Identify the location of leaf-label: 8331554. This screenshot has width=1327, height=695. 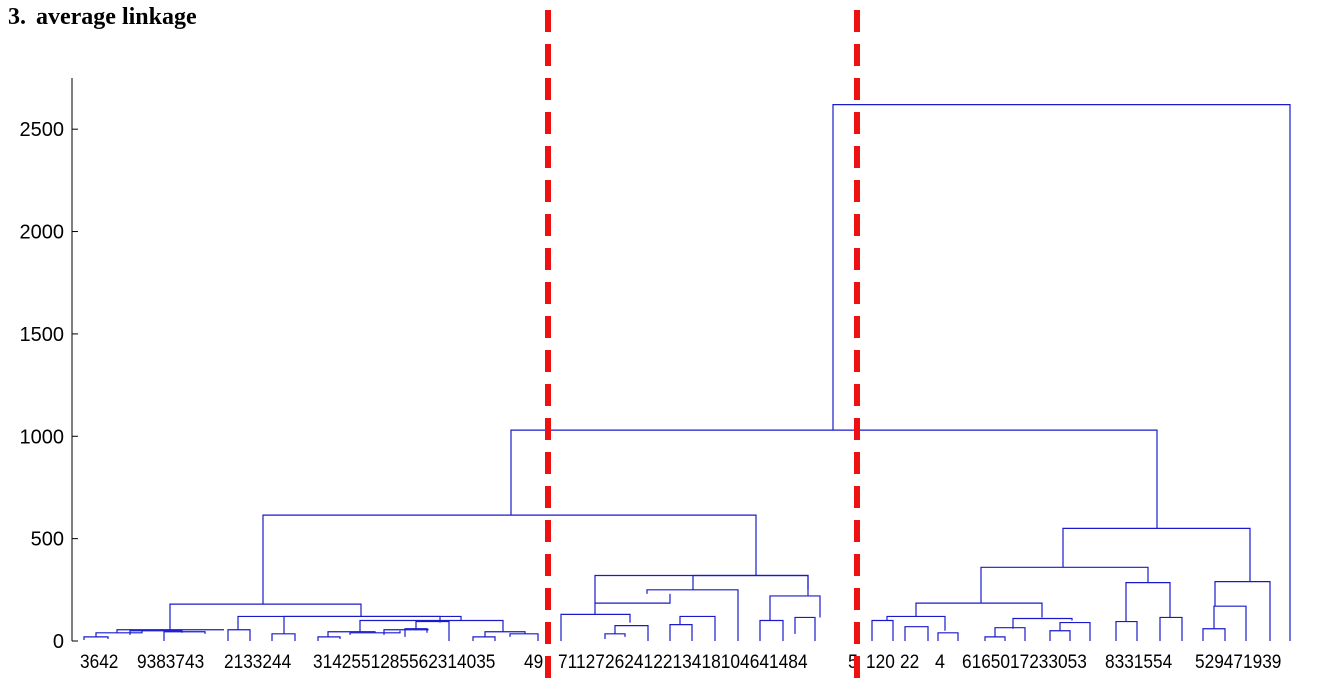
(1139, 662).